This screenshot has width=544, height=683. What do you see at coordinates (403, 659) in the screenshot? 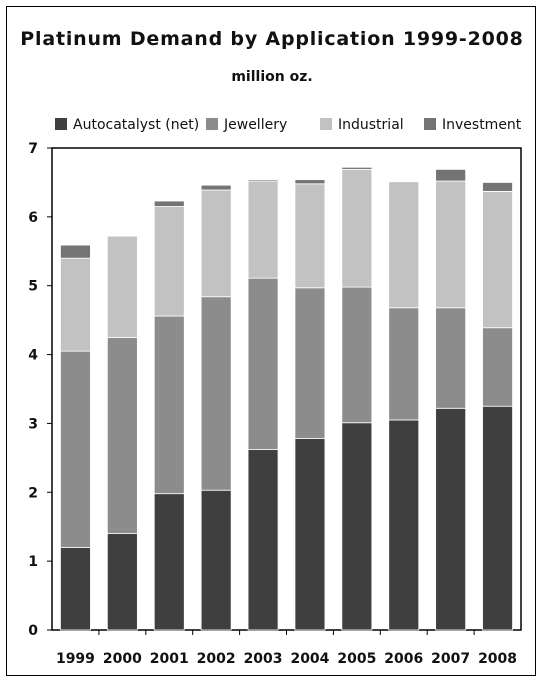
I see `x-tick-label: 2006` at bounding box center [403, 659].